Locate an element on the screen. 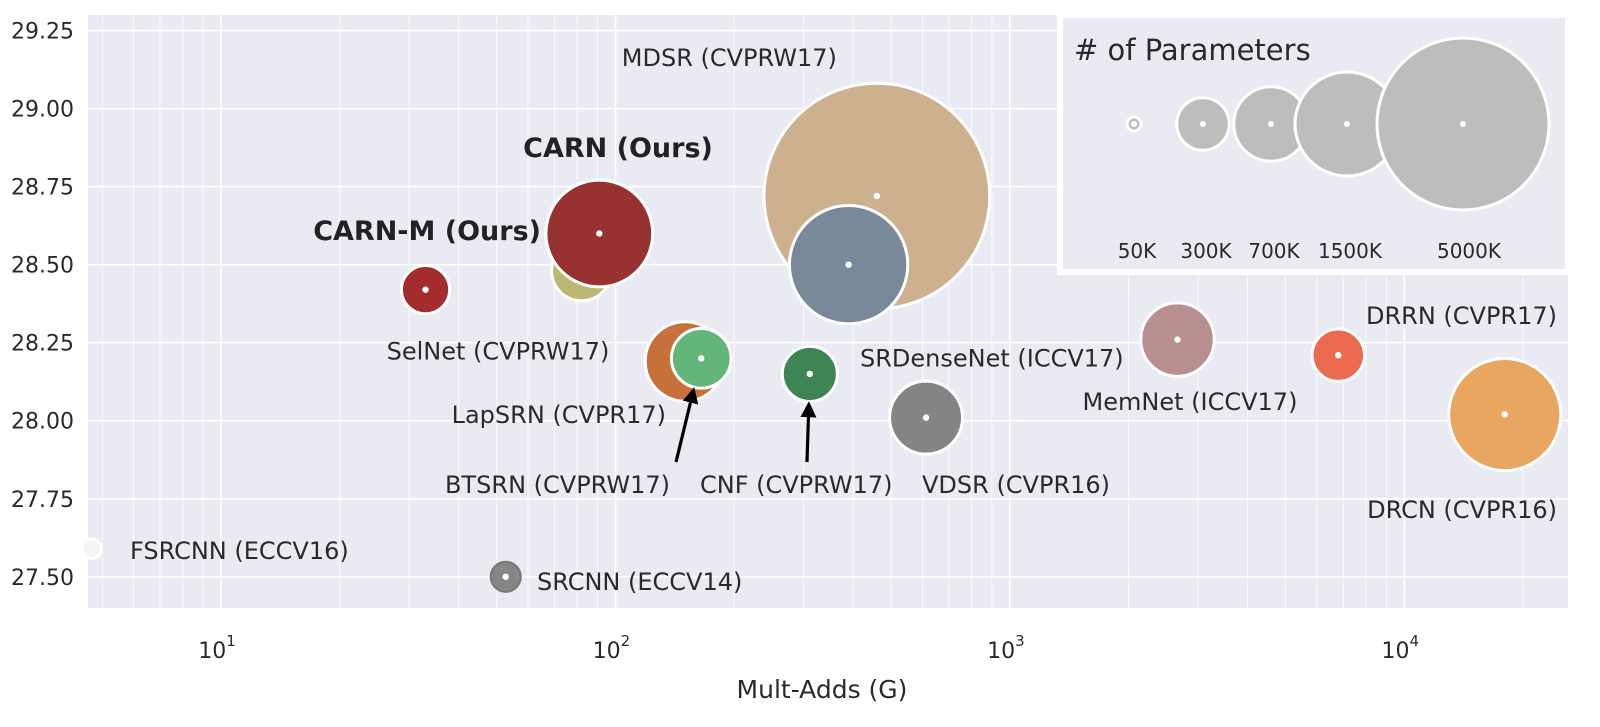 The height and width of the screenshot is (727, 1600). bubble-btsrn-cvprw17 is located at coordinates (701, 358).